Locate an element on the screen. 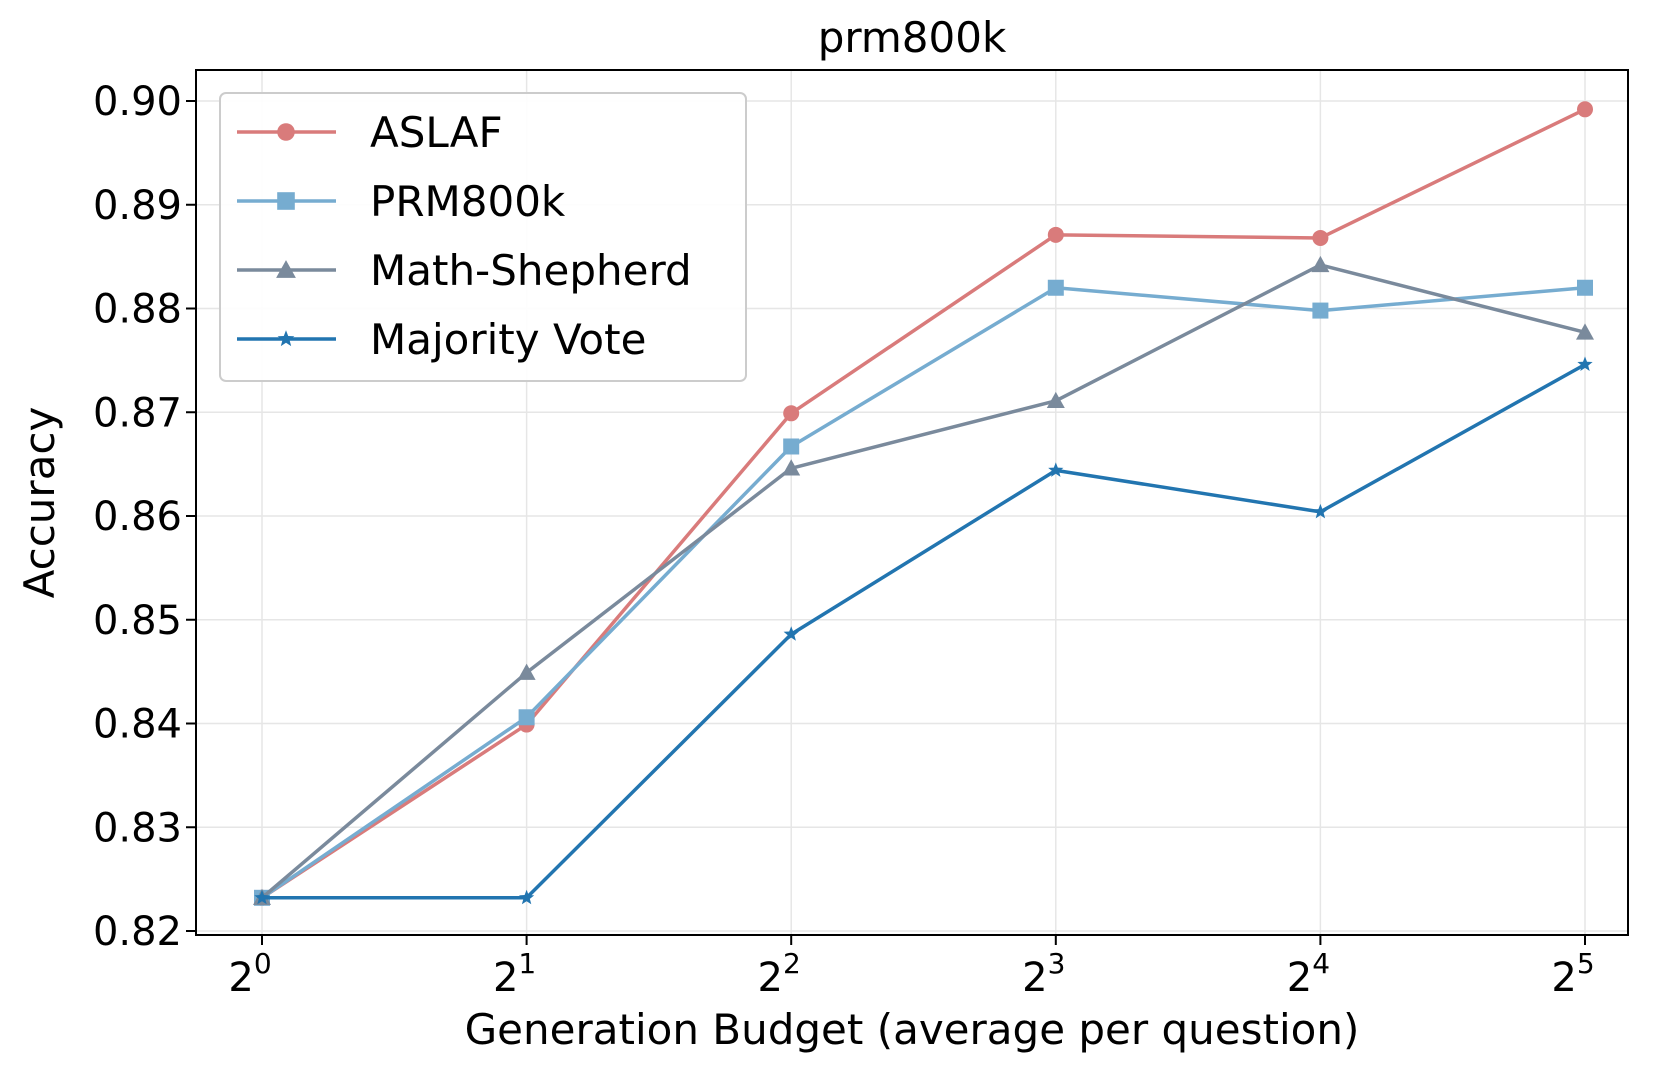 Image resolution: width=1660 pixels, height=1069 pixels. x-axis-title: Generation Budget (average per question) is located at coordinates (912, 1029).